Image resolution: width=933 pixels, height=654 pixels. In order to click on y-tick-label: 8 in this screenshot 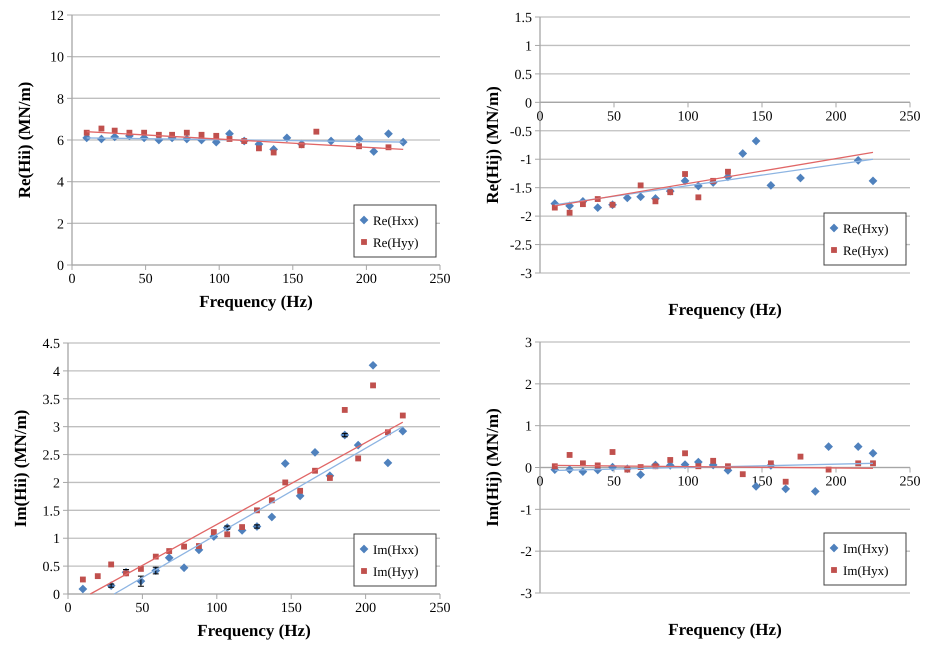, I will do `click(60, 100)`.